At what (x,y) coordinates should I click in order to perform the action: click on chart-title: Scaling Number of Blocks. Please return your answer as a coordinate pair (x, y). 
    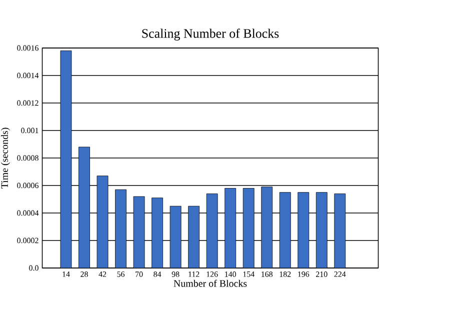
    Looking at the image, I should click on (210, 34).